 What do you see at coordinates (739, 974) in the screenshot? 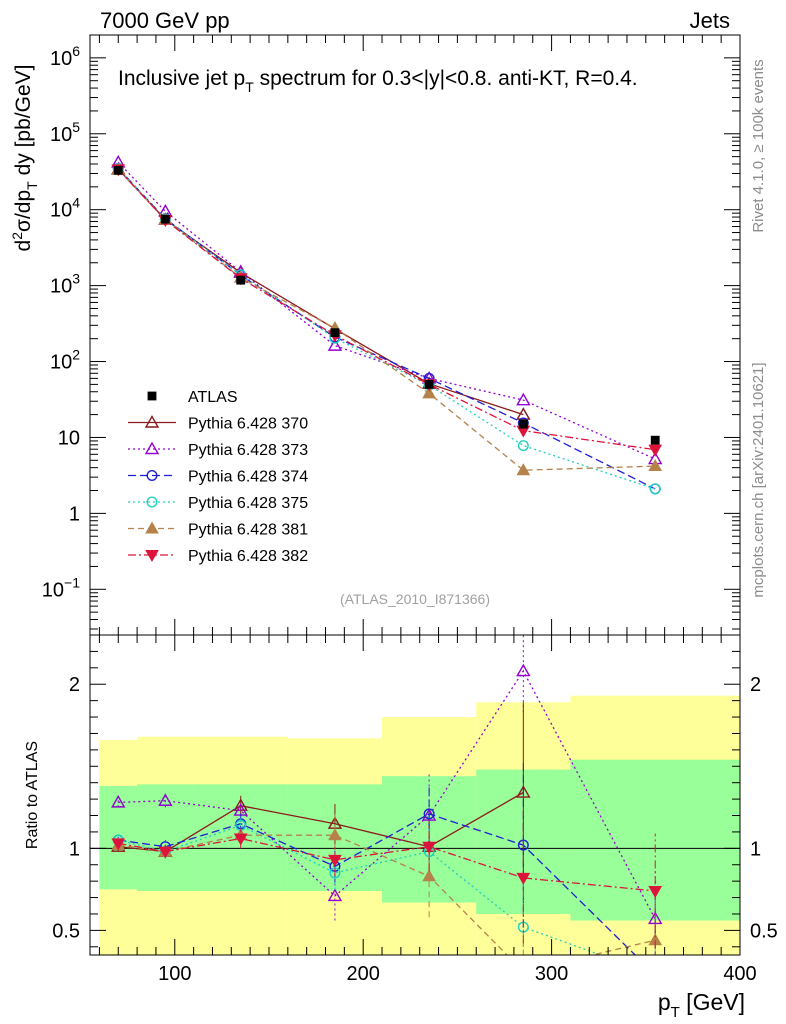
I see `x-tick-label: 400` at bounding box center [739, 974].